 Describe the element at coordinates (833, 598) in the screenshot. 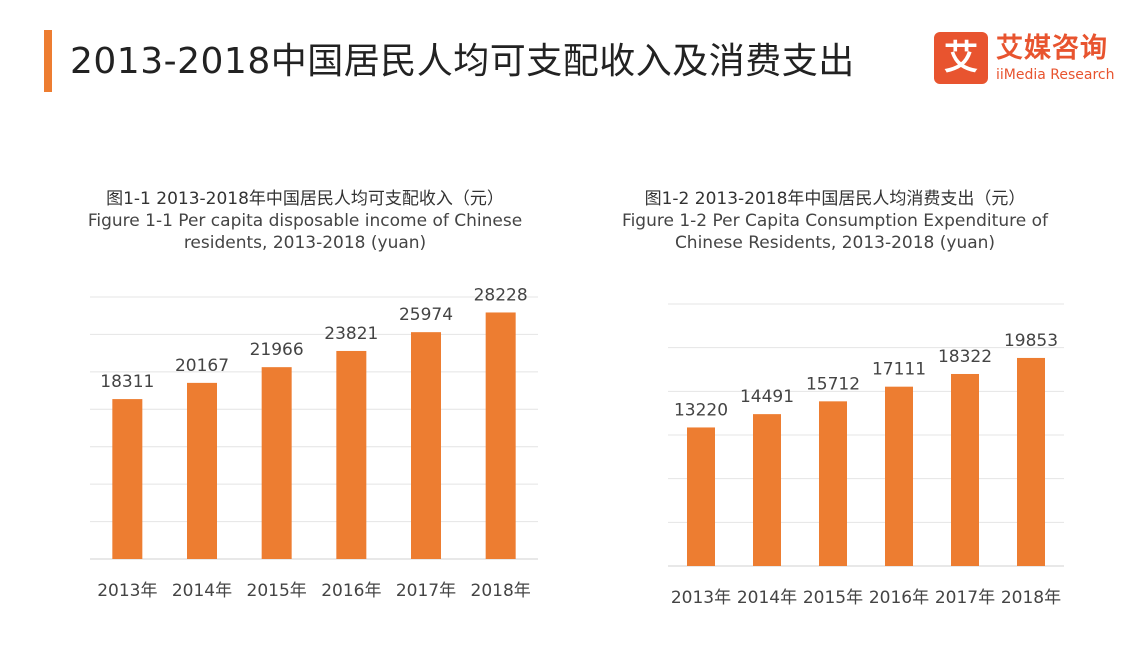

I see `chart2-x-tick-label: 2015年` at that location.